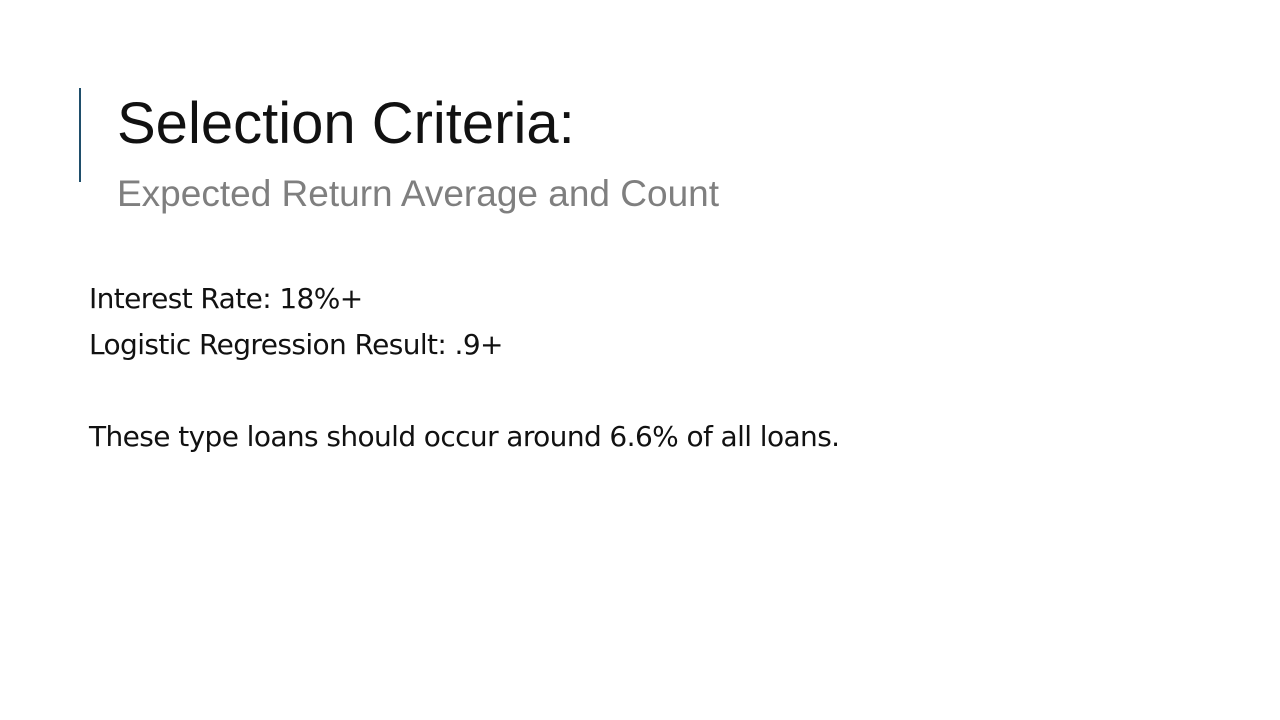  What do you see at coordinates (649, 392) in the screenshot?
I see `paragraph-spacer` at bounding box center [649, 392].